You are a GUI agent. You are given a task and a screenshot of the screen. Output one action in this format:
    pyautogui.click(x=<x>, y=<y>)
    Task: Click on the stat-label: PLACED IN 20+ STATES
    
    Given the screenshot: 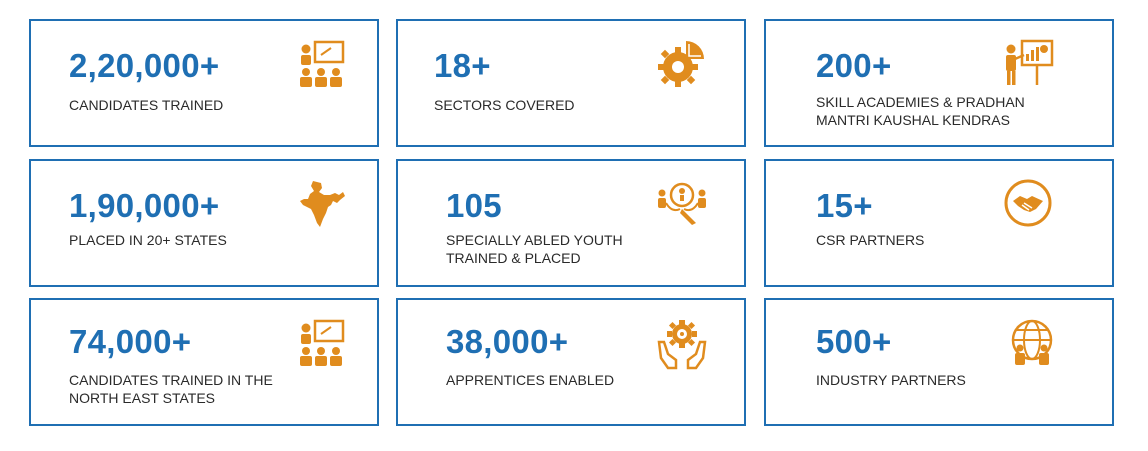 What is the action you would take?
    pyautogui.click(x=148, y=240)
    